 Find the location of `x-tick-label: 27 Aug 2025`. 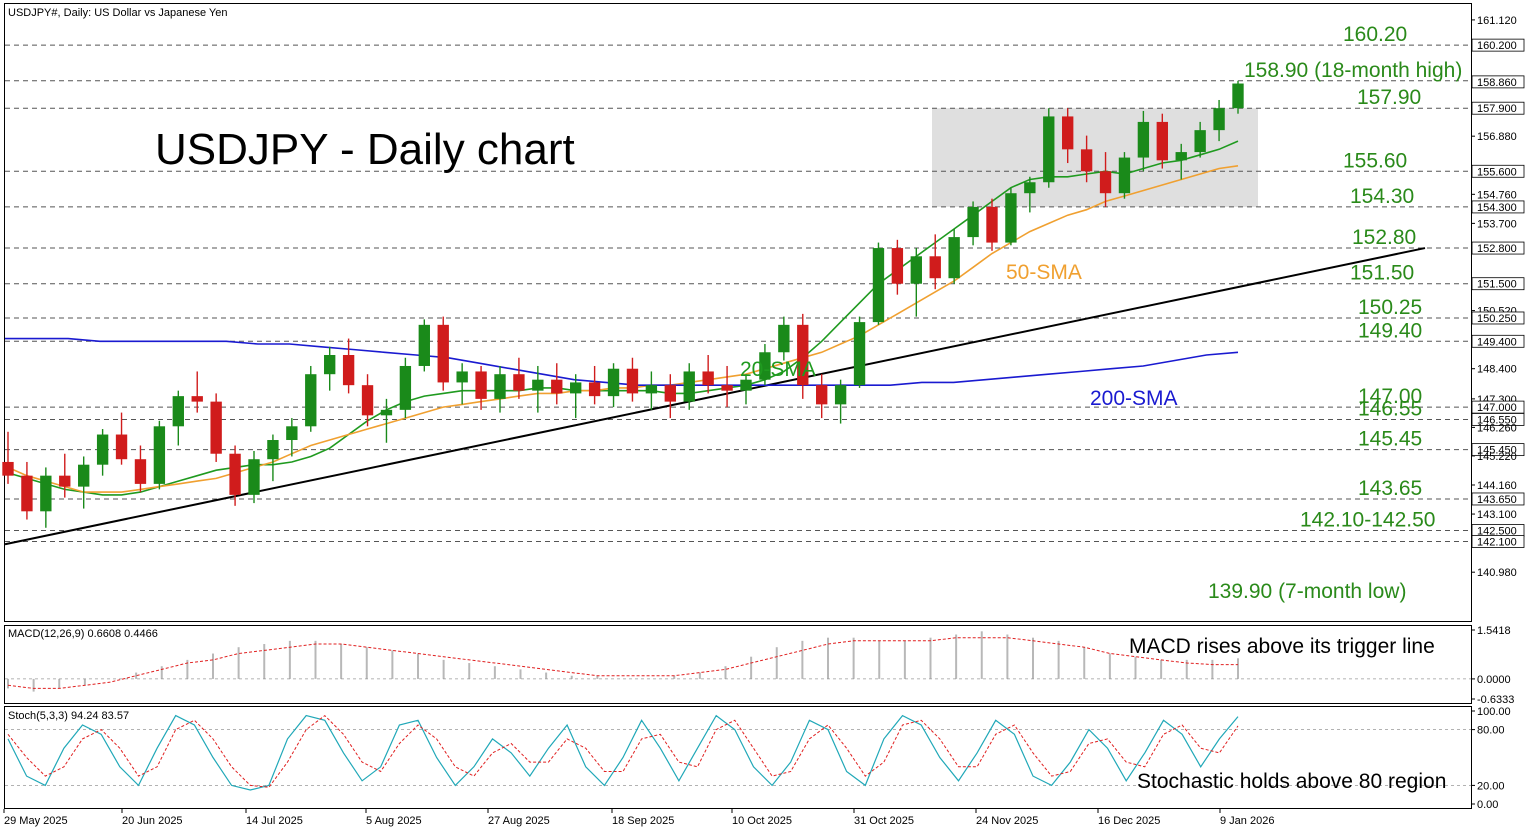

x-tick-label: 27 Aug 2025 is located at coordinates (519, 821).